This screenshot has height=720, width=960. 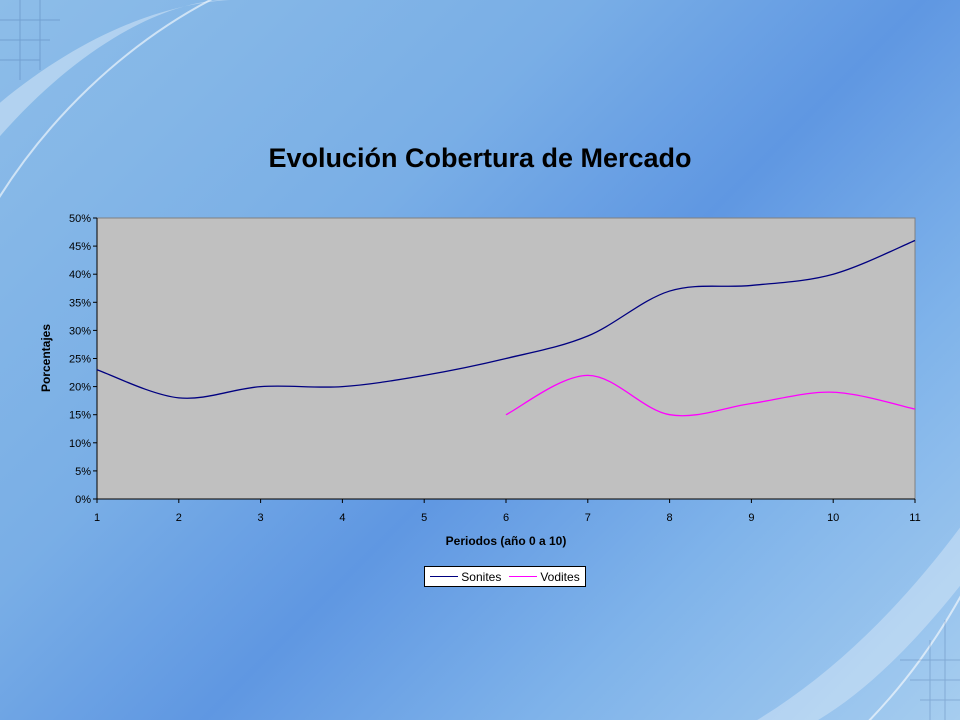 I want to click on legend-item-vodites: Vodites, so click(x=544, y=576).